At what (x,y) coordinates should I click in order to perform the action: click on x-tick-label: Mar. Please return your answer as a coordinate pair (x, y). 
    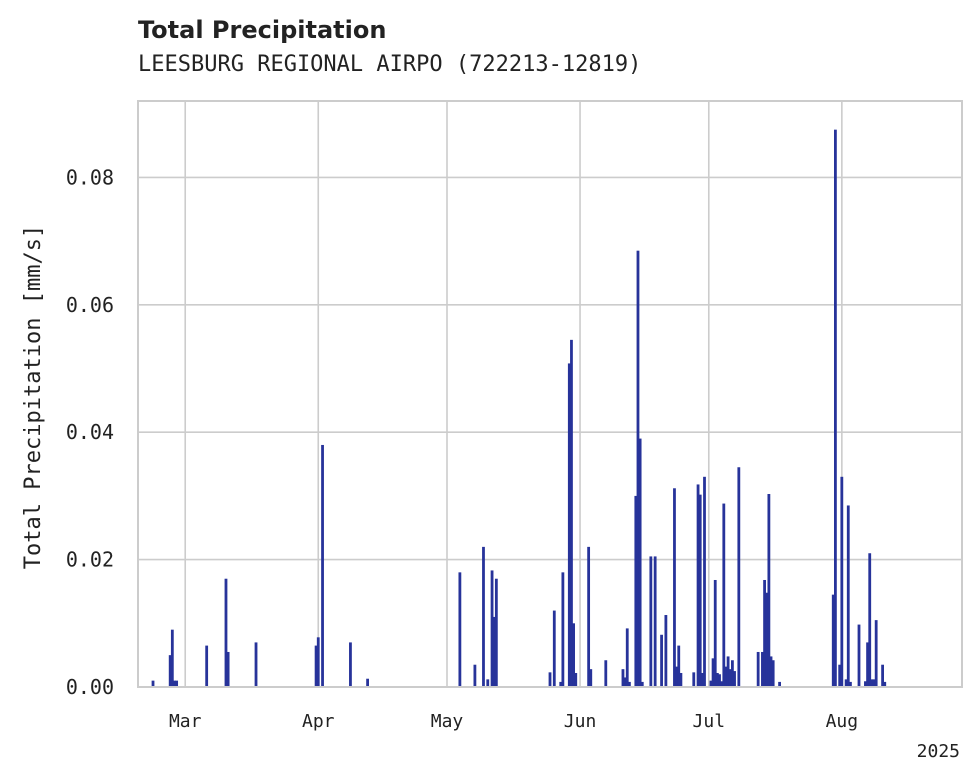
    Looking at the image, I should click on (185, 721).